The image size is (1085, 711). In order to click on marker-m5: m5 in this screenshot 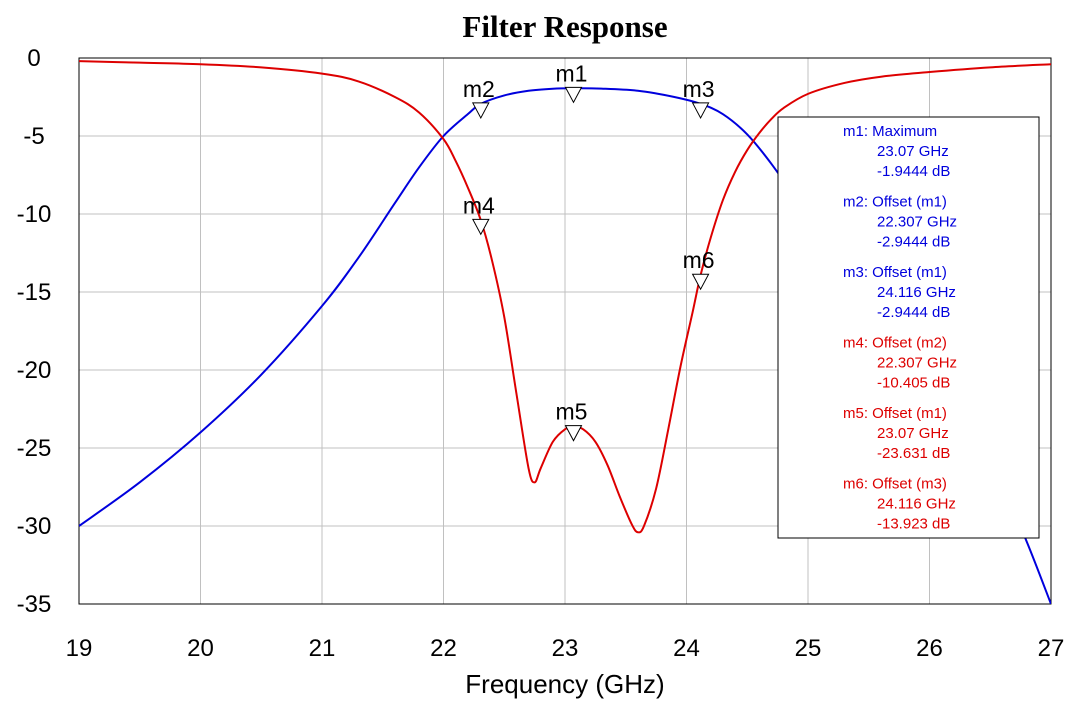, I will do `click(572, 420)`.